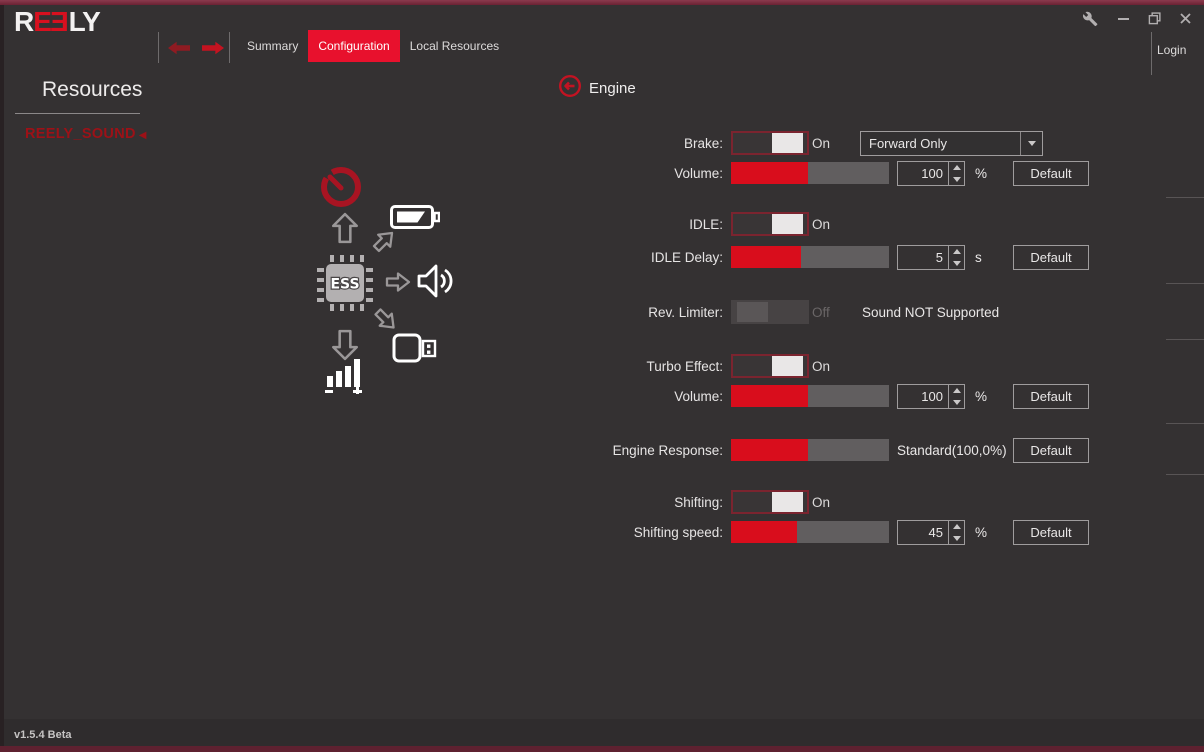 Image resolution: width=1204 pixels, height=752 pixels. Describe the element at coordinates (436, 283) in the screenshot. I see `speaker-output-icon` at that location.